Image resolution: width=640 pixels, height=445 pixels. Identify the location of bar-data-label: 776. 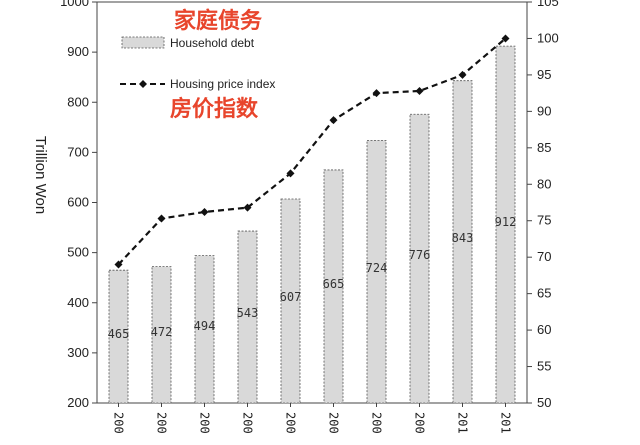
(420, 255).